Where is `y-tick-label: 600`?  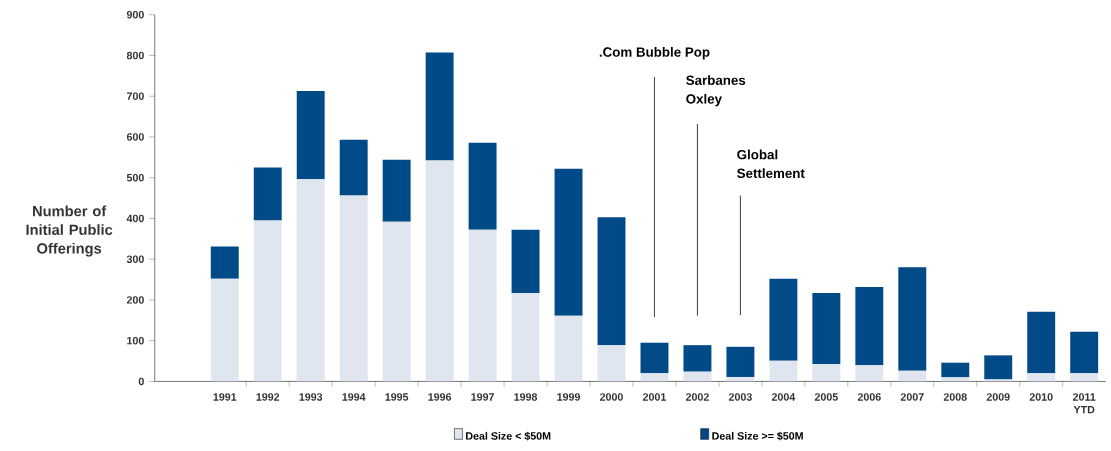
y-tick-label: 600 is located at coordinates (135, 137).